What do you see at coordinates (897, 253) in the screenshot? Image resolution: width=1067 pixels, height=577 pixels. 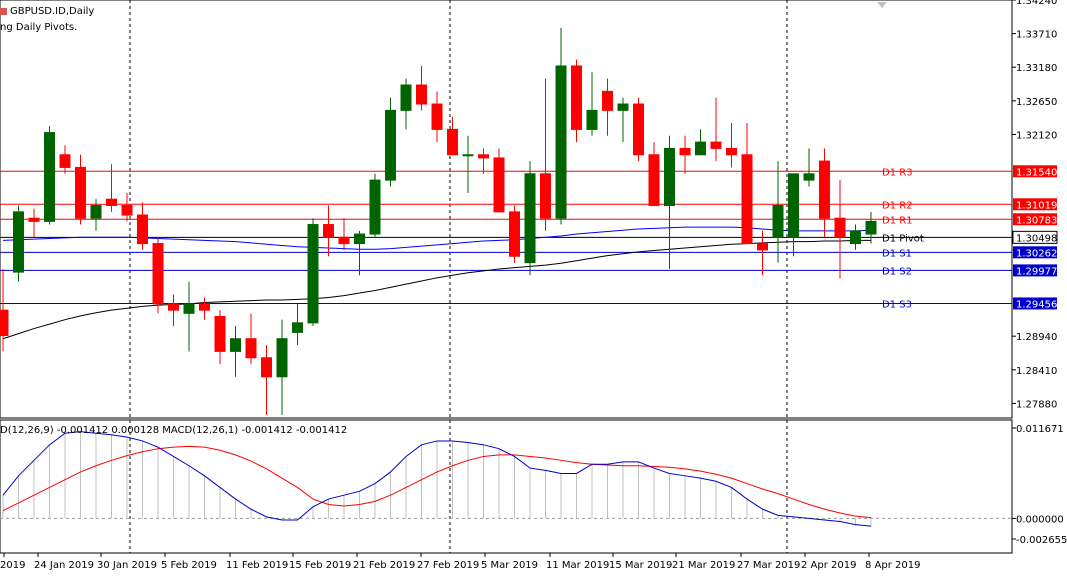 I see `pivot-level-label: D1 S1` at bounding box center [897, 253].